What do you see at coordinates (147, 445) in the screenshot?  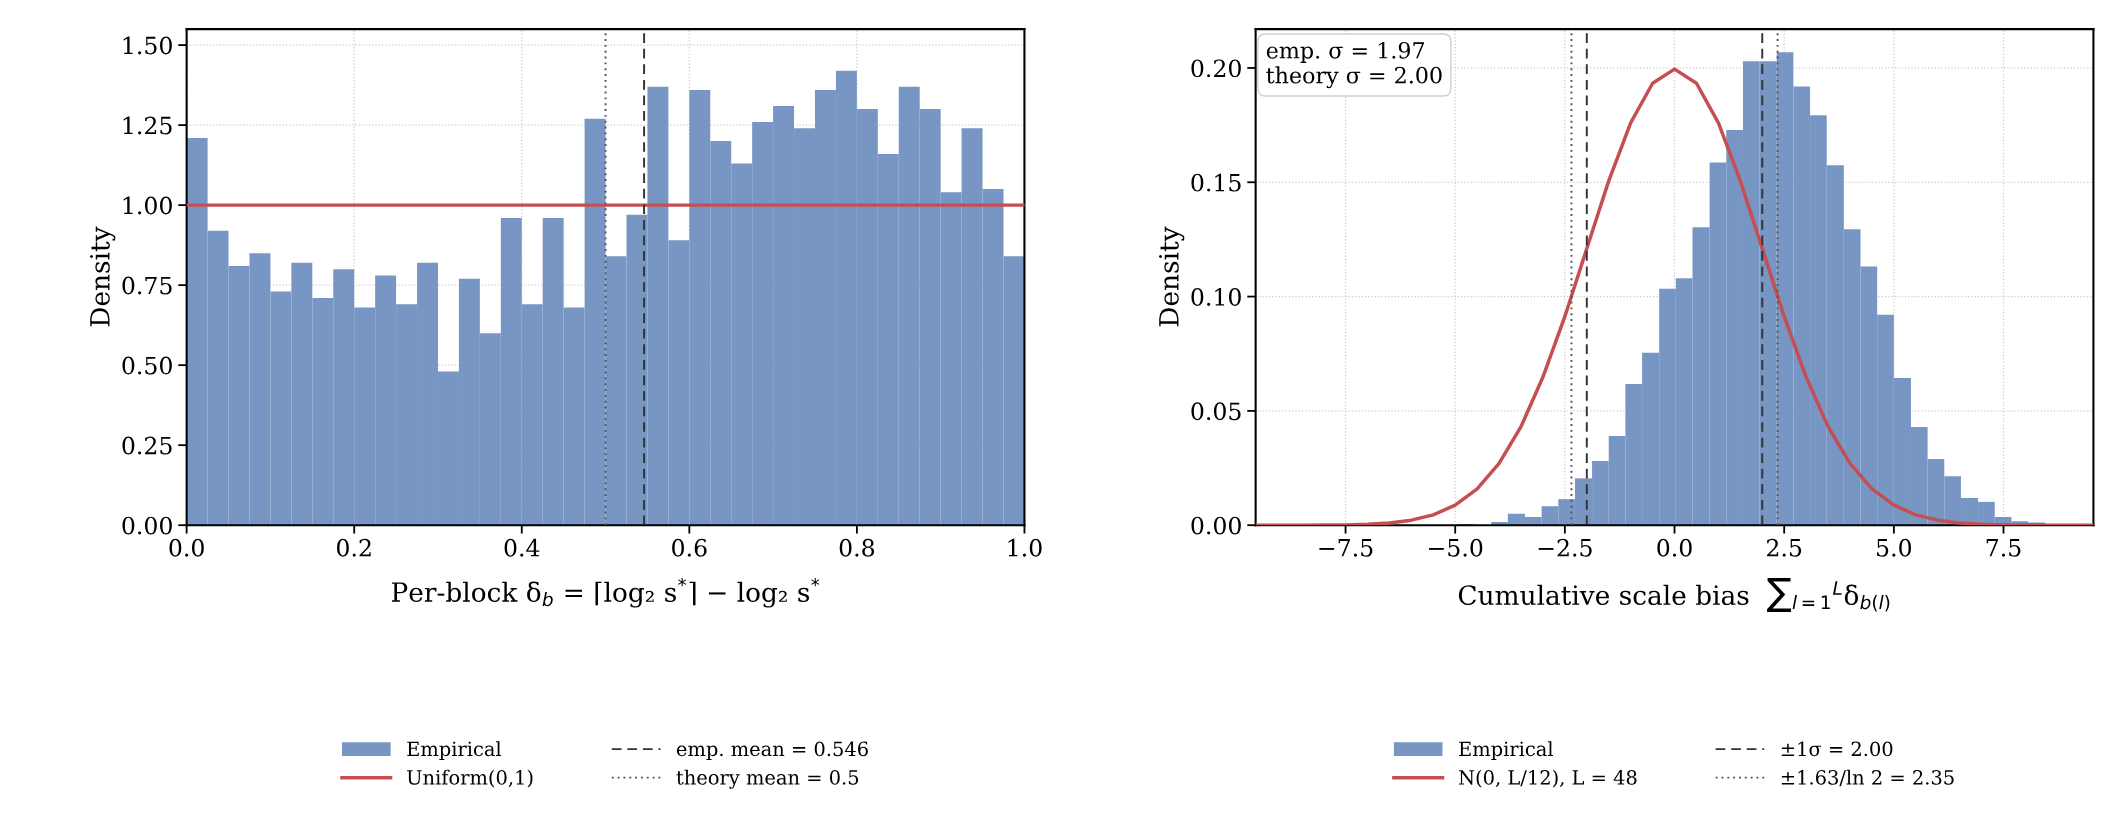 I see `y-tick-label: 0.25` at bounding box center [147, 445].